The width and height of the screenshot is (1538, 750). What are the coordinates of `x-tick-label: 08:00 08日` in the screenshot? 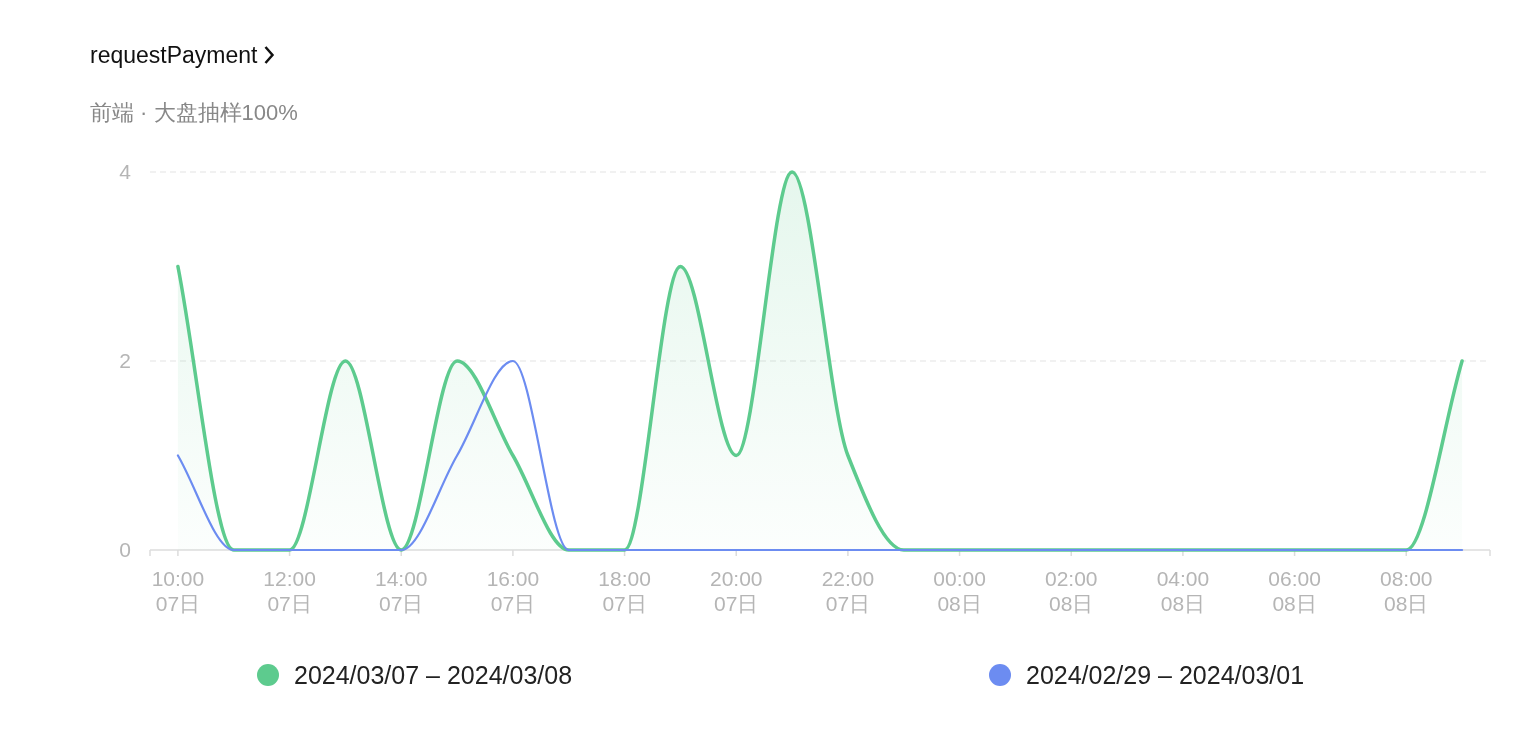 It's located at (1406, 591).